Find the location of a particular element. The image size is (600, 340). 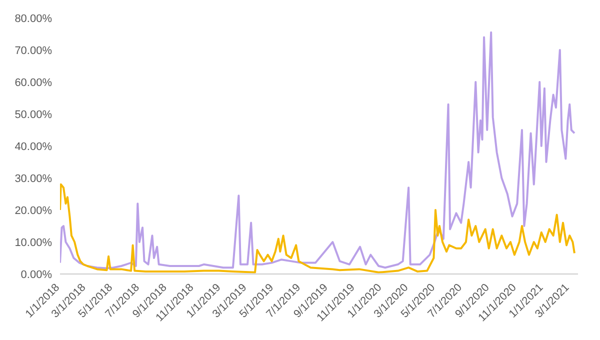

y-tick-label: 20.00% is located at coordinates (33, 210).